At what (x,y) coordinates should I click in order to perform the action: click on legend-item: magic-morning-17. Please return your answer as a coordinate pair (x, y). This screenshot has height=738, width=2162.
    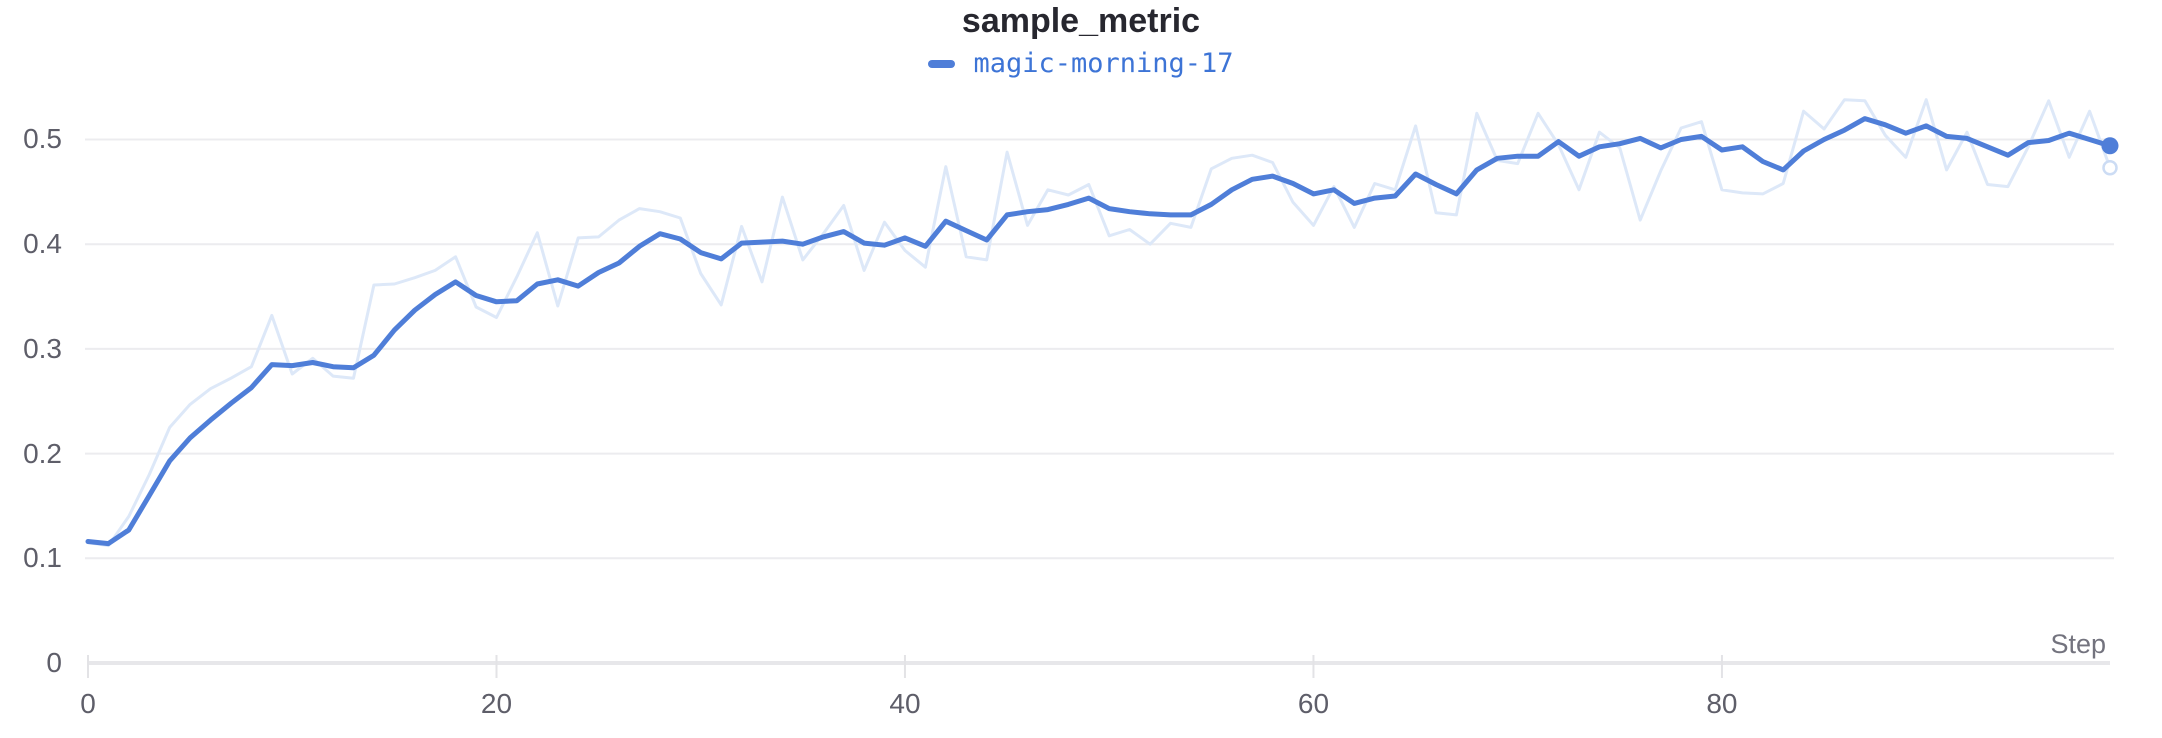
    Looking at the image, I should click on (1081, 63).